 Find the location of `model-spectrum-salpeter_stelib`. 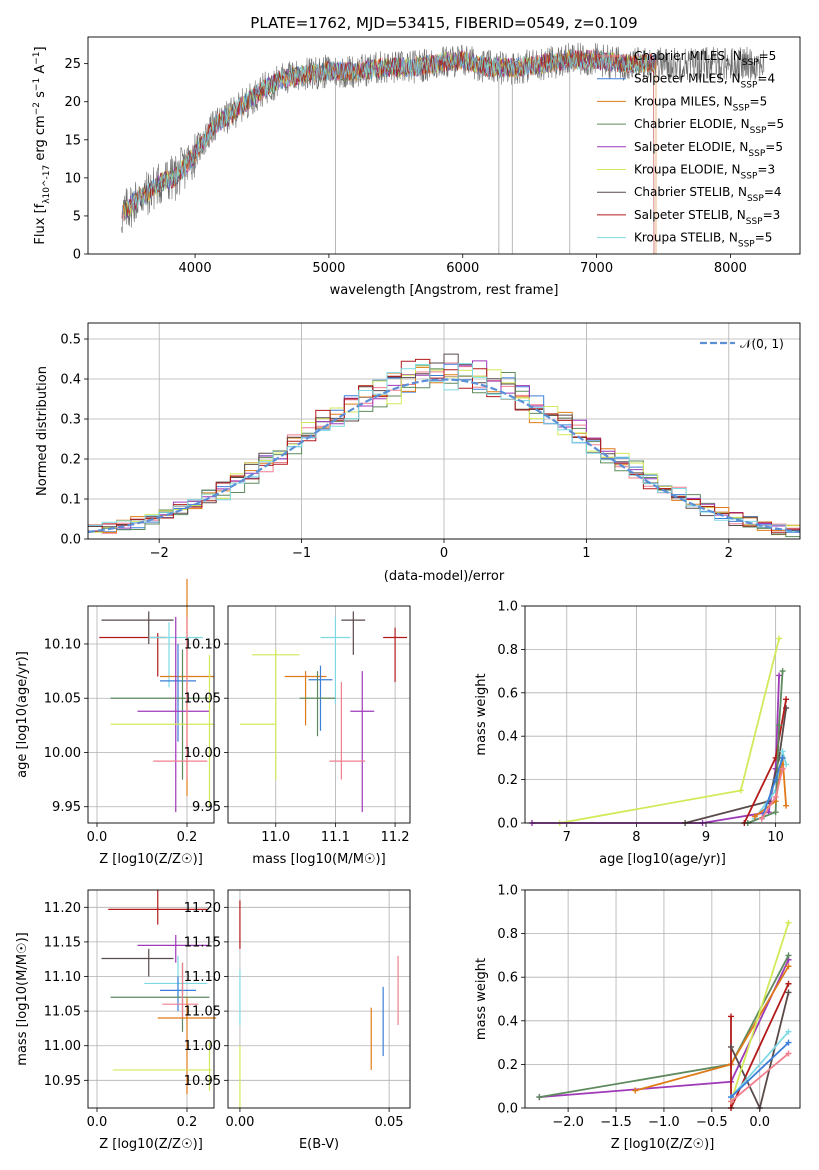

model-spectrum-salpeter_stelib is located at coordinates (390, 152).